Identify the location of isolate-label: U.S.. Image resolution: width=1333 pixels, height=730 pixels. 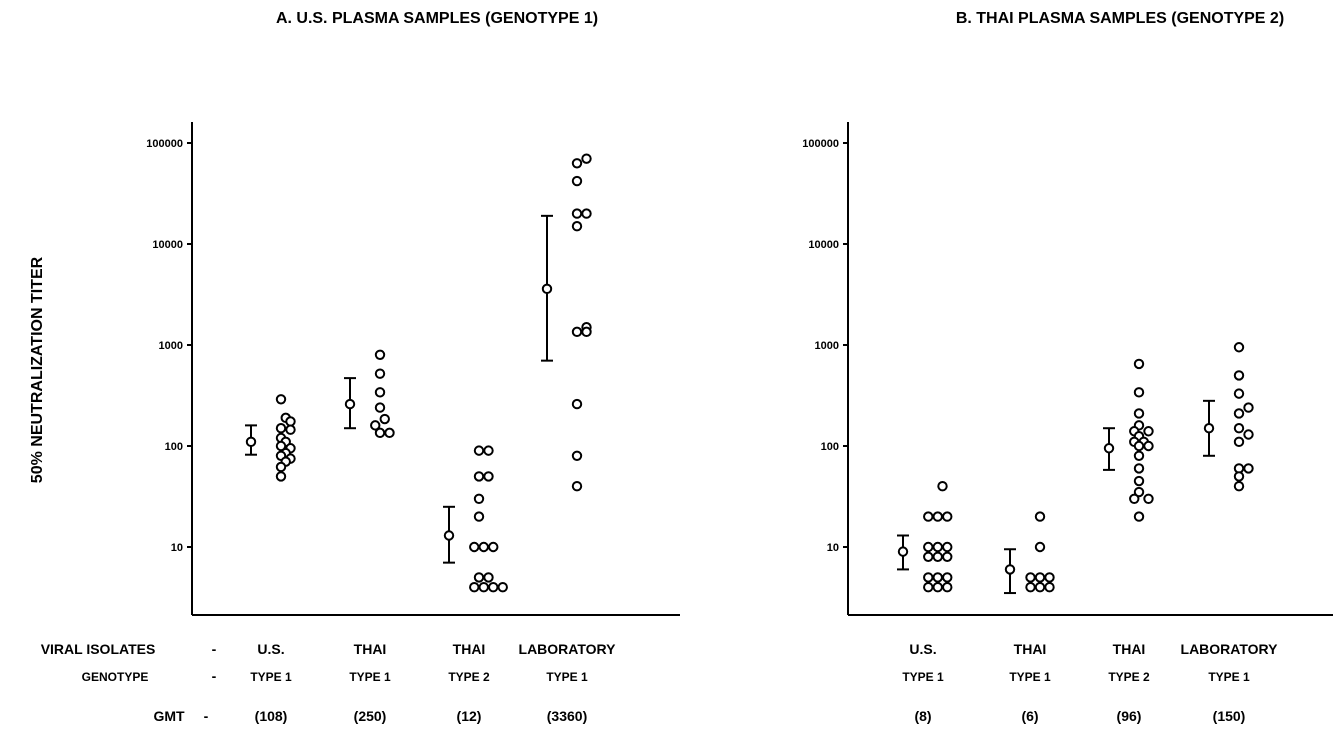
(922, 649).